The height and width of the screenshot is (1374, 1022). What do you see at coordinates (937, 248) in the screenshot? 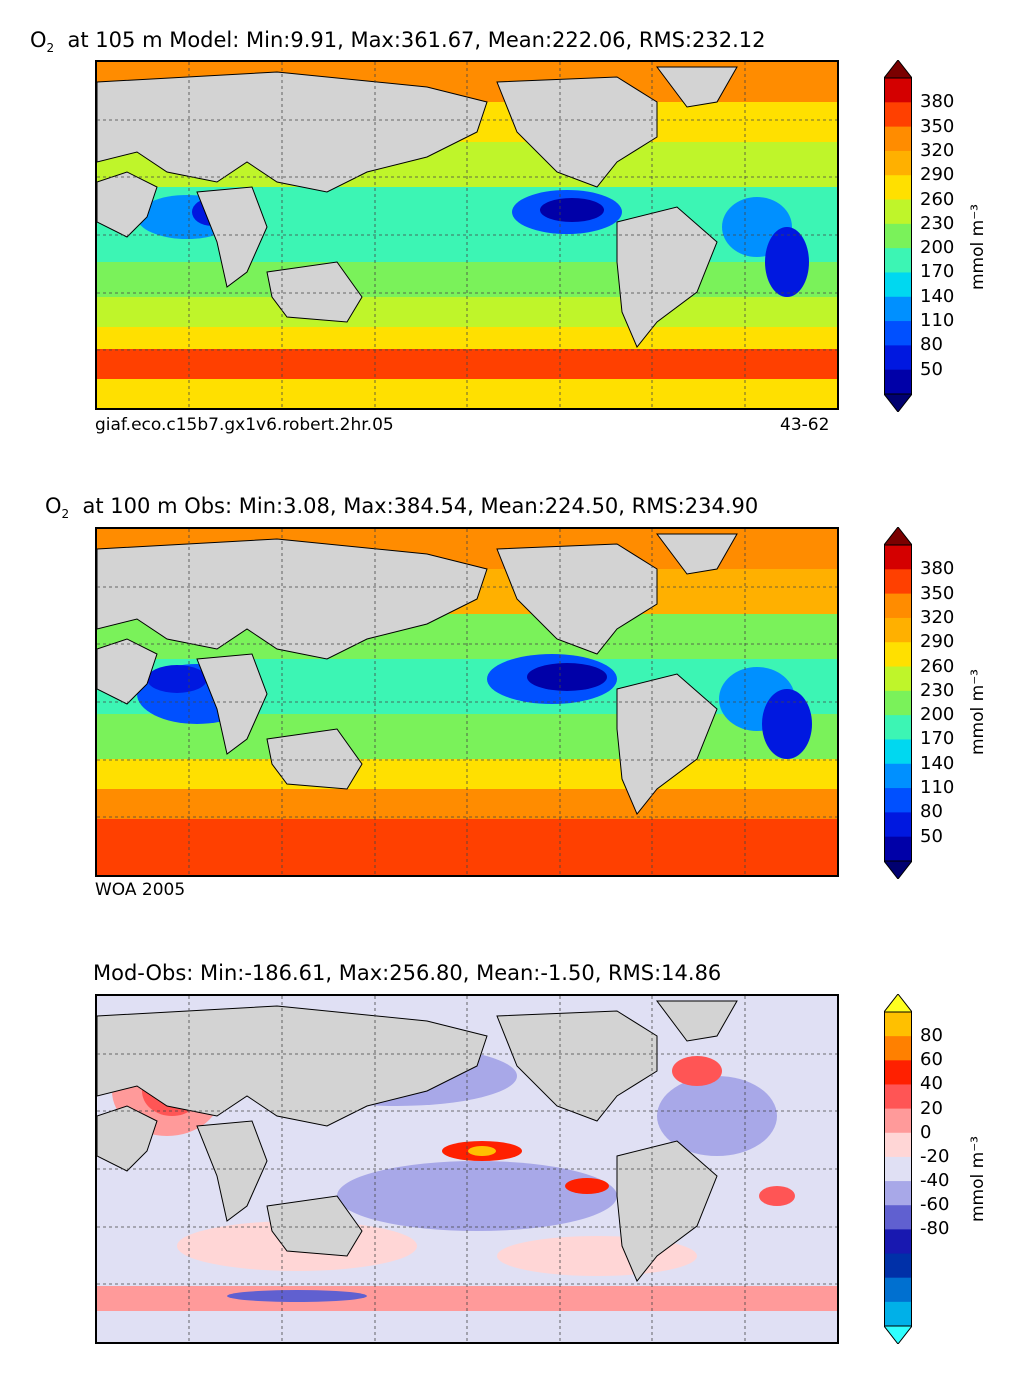
I see `colorbar-tick-label: 200` at bounding box center [937, 248].